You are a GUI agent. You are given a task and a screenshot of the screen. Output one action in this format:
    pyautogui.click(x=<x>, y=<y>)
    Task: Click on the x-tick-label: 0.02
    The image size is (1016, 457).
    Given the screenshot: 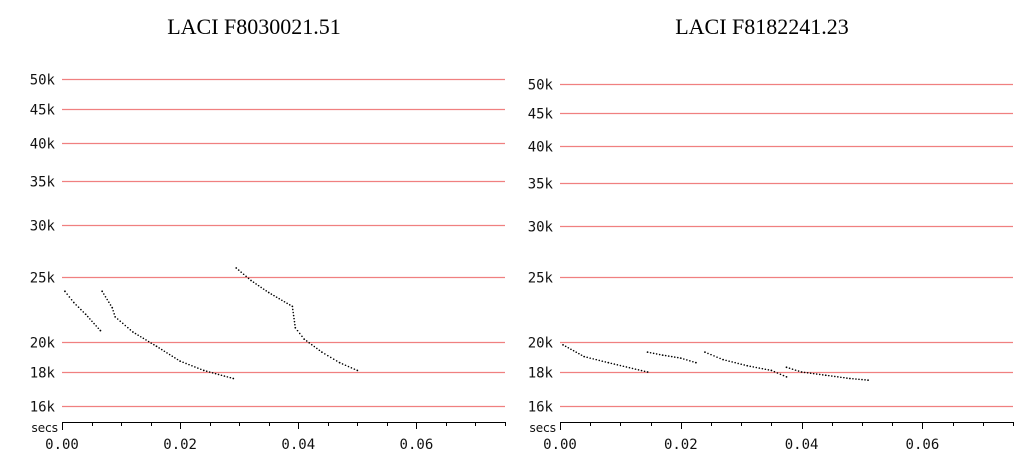 What is the action you would take?
    pyautogui.click(x=681, y=445)
    